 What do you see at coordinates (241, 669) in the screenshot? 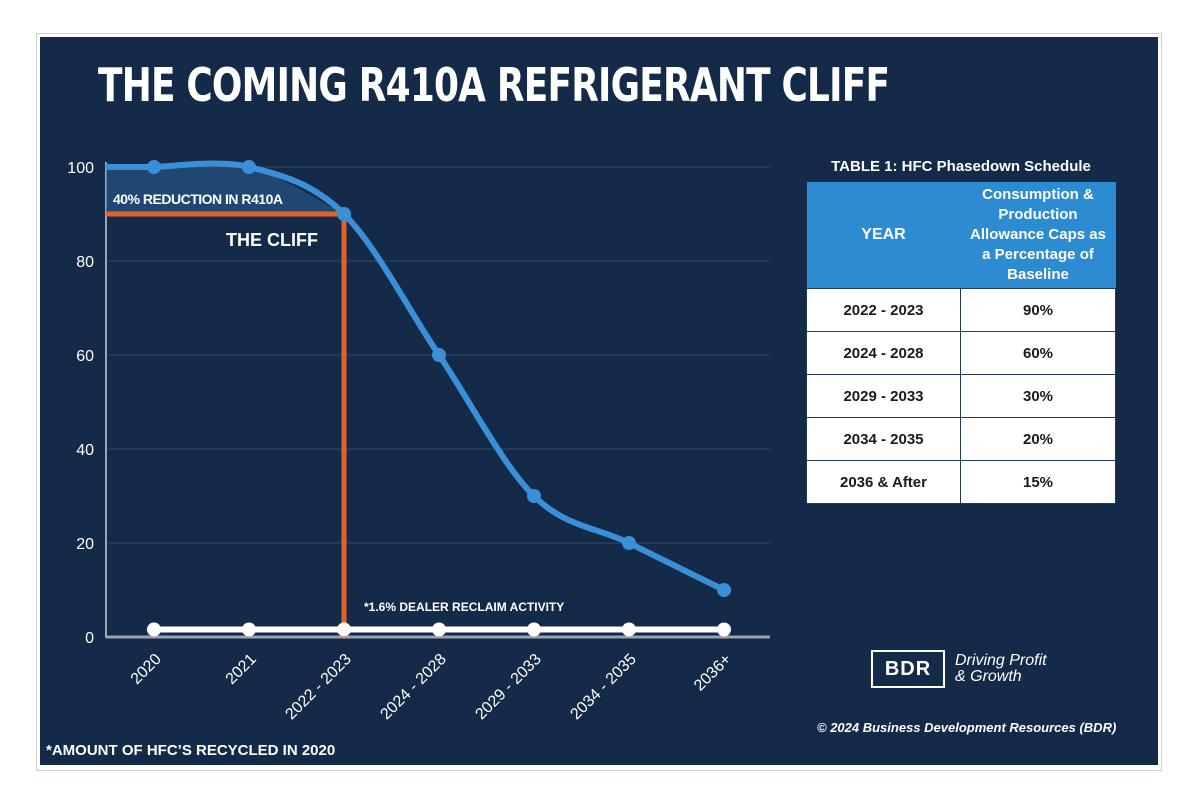
I see `x-tick-label: 2021` at bounding box center [241, 669].